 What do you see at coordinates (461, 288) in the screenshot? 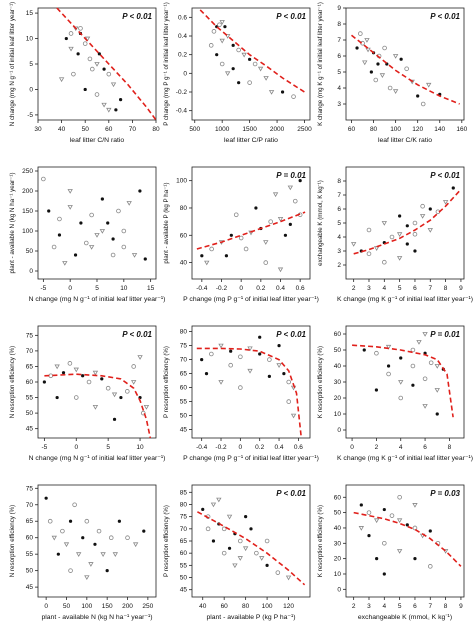
I see `x-tick-label: 9` at bounding box center [461, 288].